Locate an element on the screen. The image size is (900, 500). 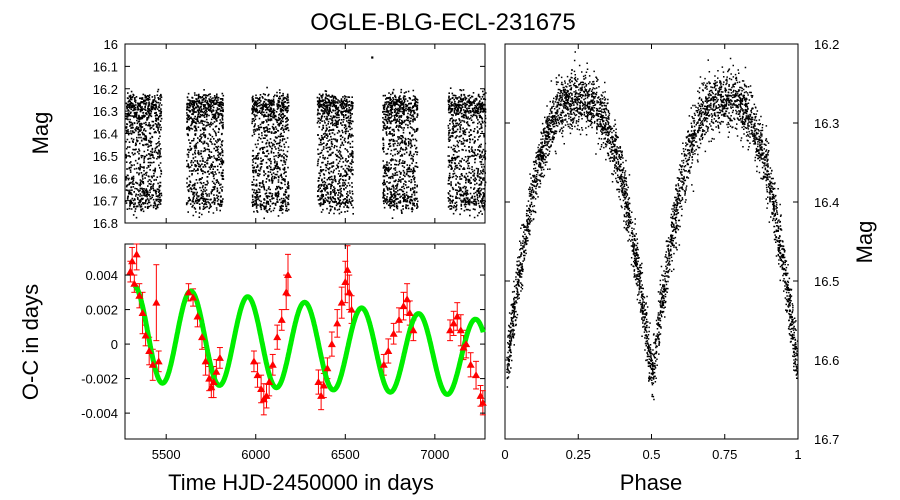
light-curve-time-y-tick-label: 16 is located at coordinates (111, 44).